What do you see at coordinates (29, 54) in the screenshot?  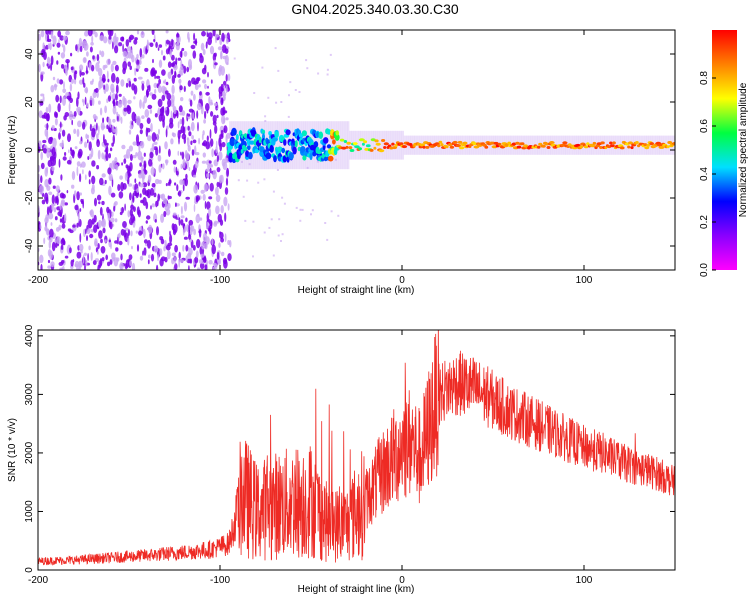 I see `spectrogram-ytick-label: 40` at bounding box center [29, 54].